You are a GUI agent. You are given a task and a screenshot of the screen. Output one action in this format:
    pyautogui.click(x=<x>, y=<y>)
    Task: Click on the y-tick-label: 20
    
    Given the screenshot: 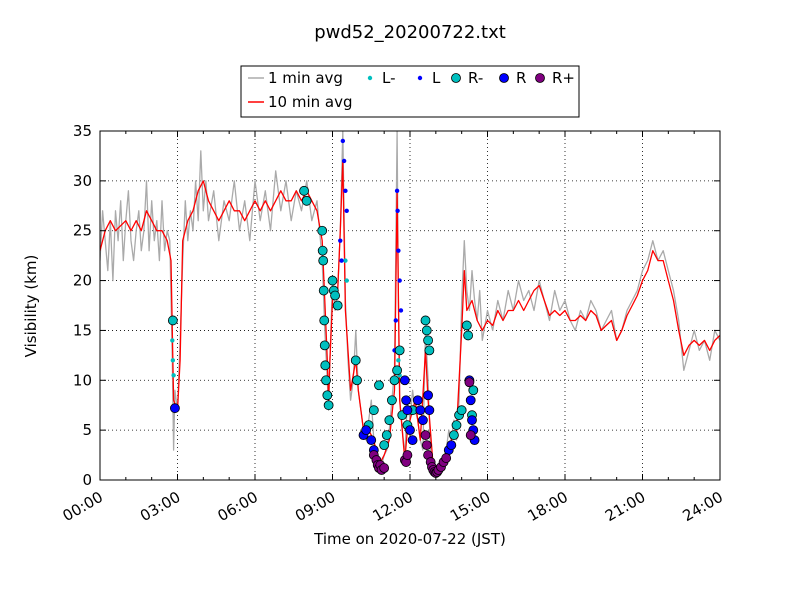 What is the action you would take?
    pyautogui.click(x=82, y=281)
    